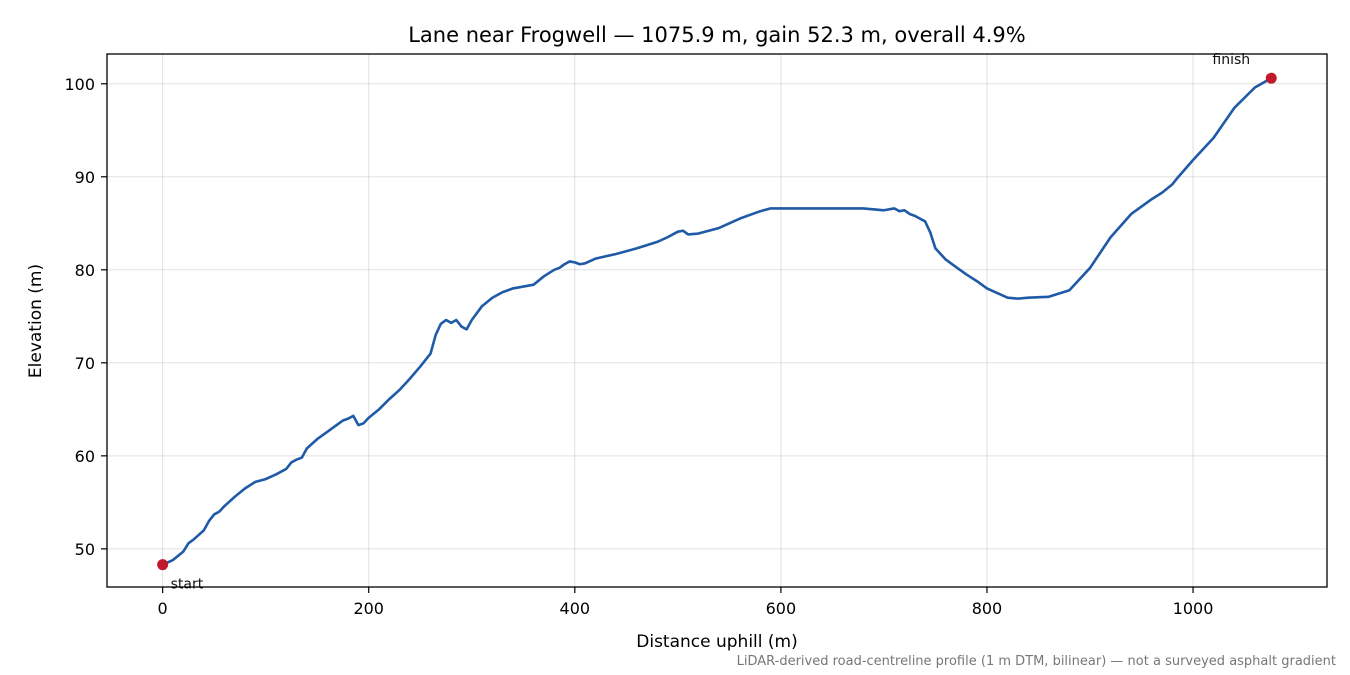 The image size is (1350, 675). I want to click on start-annotation: start, so click(187, 585).